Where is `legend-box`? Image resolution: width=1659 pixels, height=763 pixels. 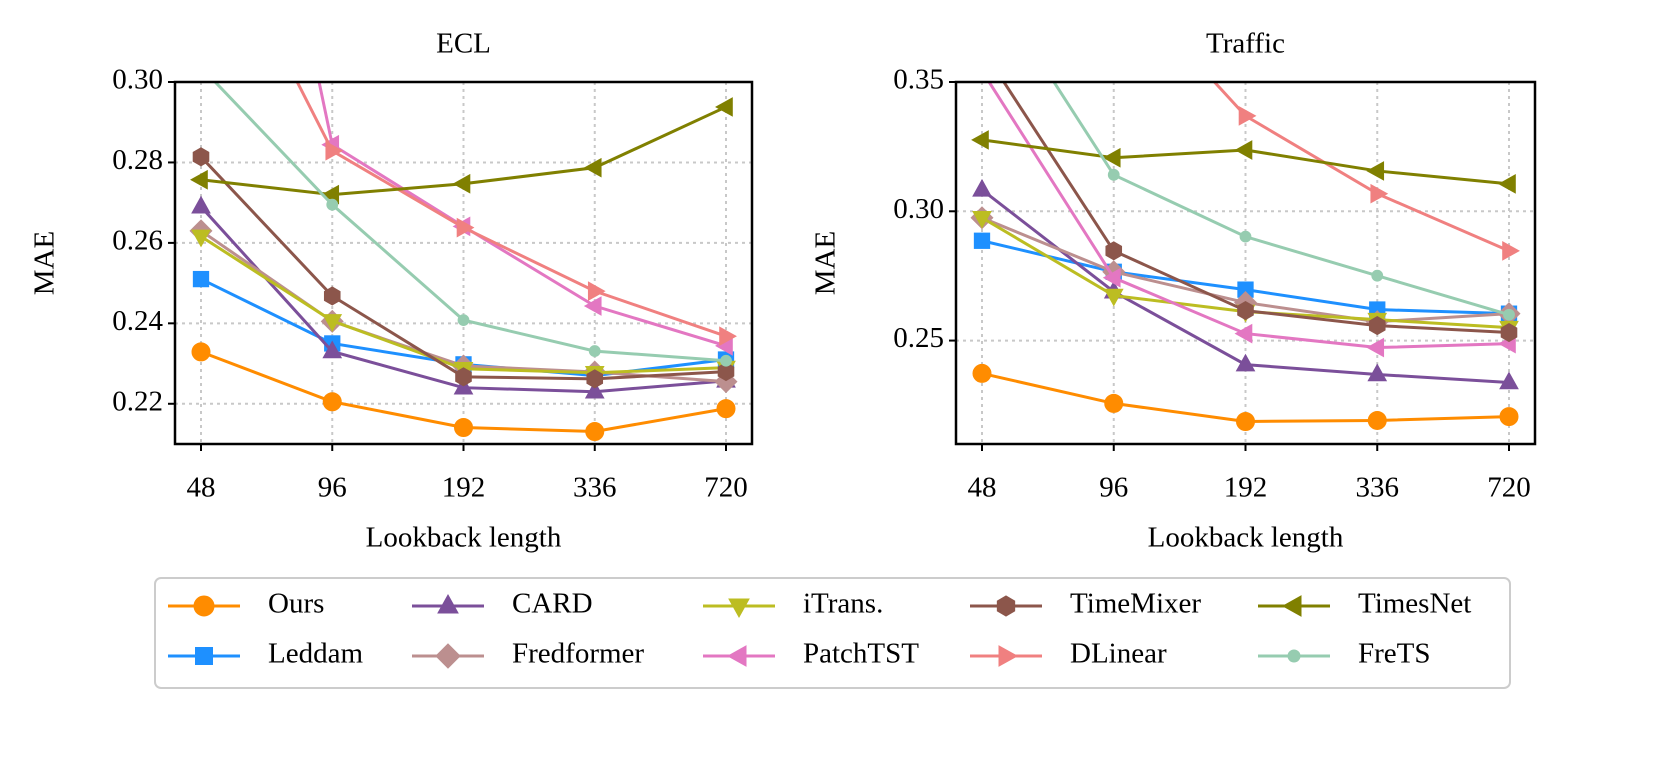
legend-box is located at coordinates (832, 633).